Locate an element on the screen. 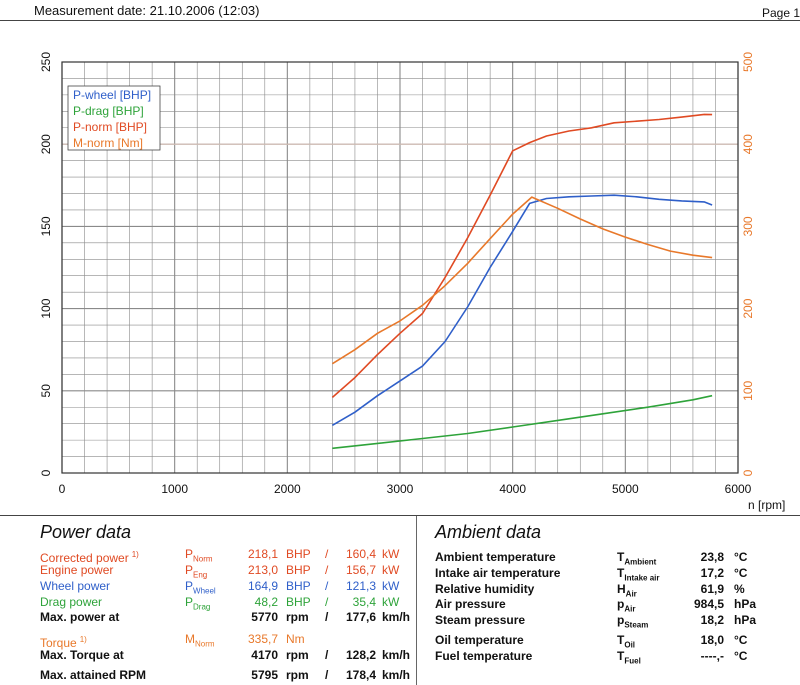 The image size is (800, 685). x-tick-label: 4000 is located at coordinates (512, 489).